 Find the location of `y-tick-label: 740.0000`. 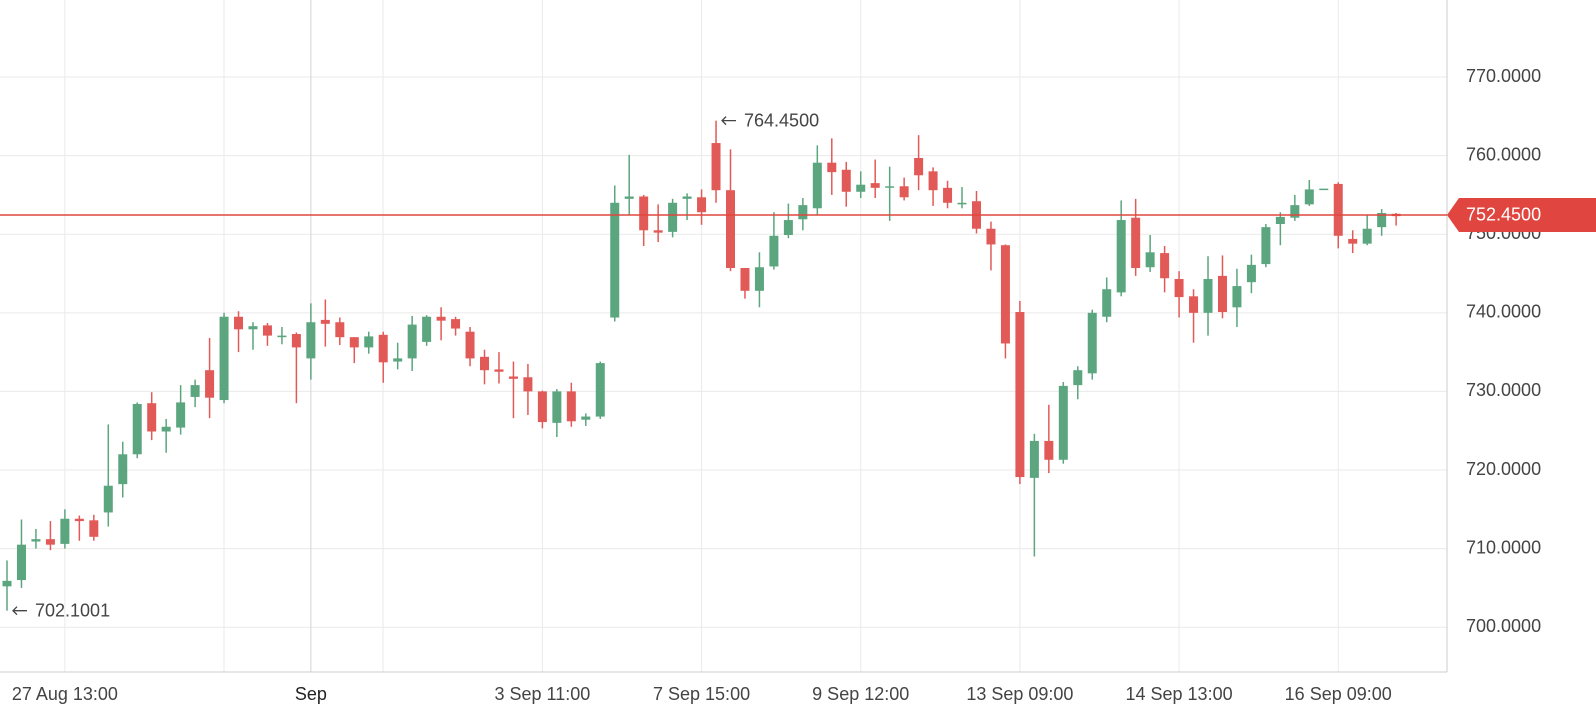

y-tick-label: 740.0000 is located at coordinates (1503, 312).